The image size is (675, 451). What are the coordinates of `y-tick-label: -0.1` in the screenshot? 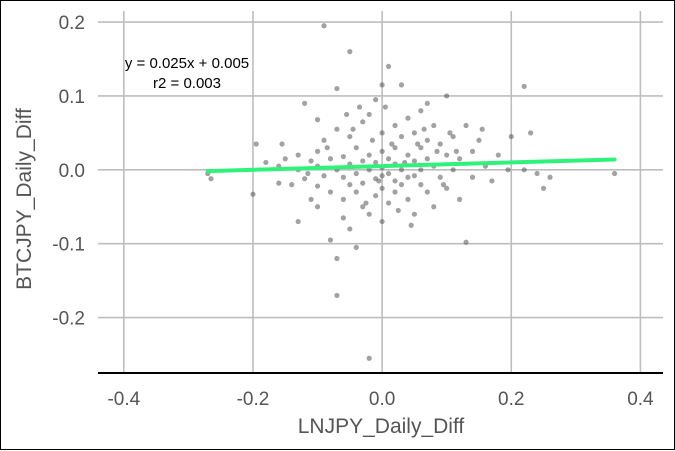 It's located at (68, 245).